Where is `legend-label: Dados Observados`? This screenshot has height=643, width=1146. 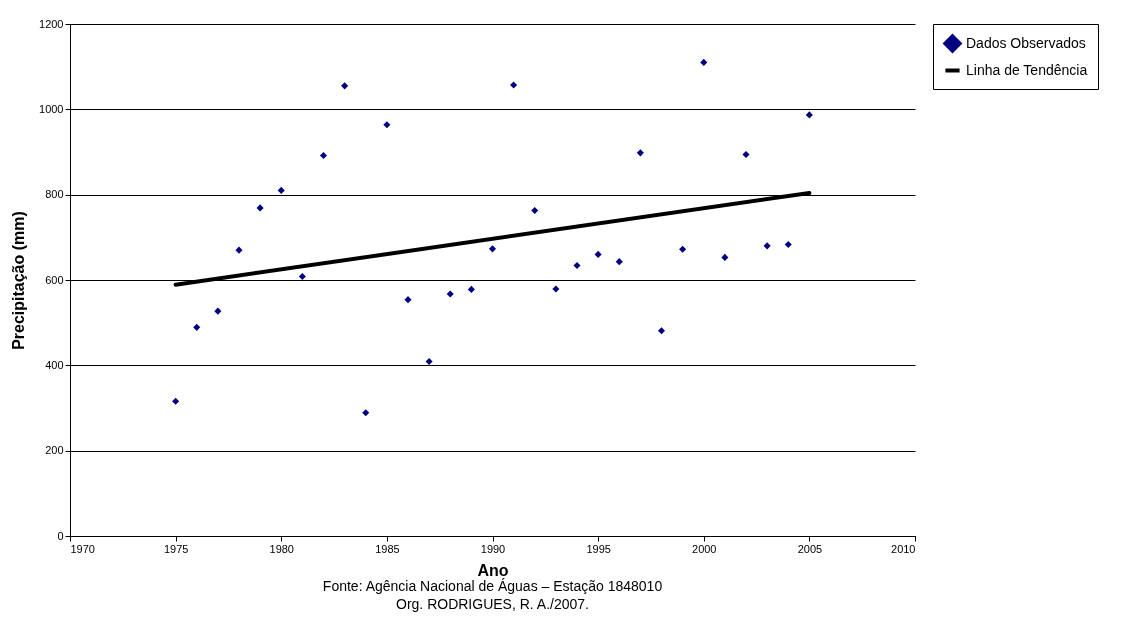 legend-label: Dados Observados is located at coordinates (1026, 42).